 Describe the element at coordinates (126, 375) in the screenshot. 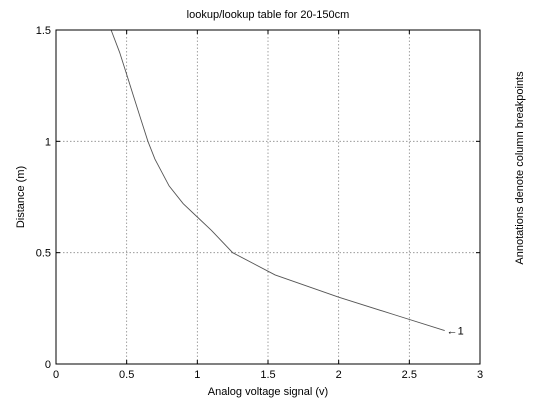

I see `x-tick-label: 0.5` at that location.